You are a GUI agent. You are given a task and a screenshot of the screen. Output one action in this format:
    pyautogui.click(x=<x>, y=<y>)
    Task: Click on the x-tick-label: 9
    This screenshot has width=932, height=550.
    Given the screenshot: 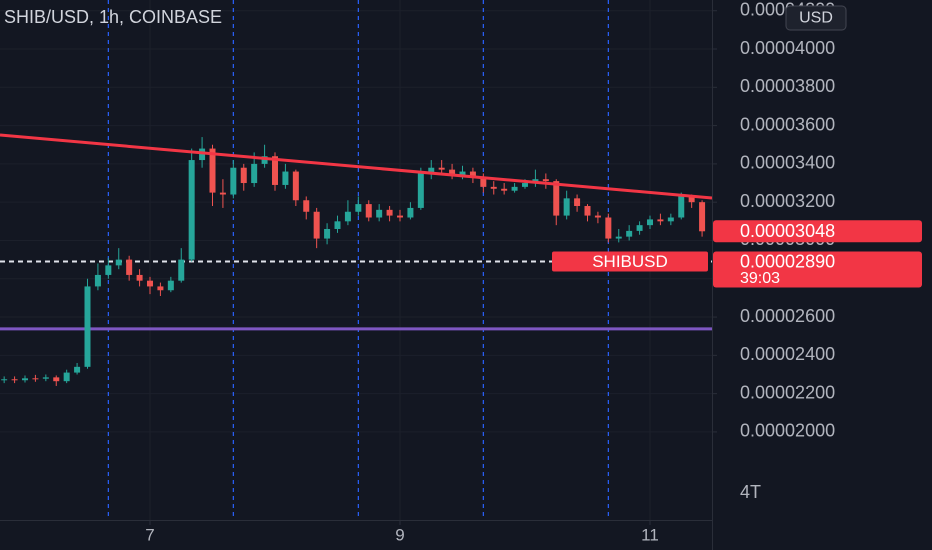 What is the action you would take?
    pyautogui.click(x=399, y=534)
    